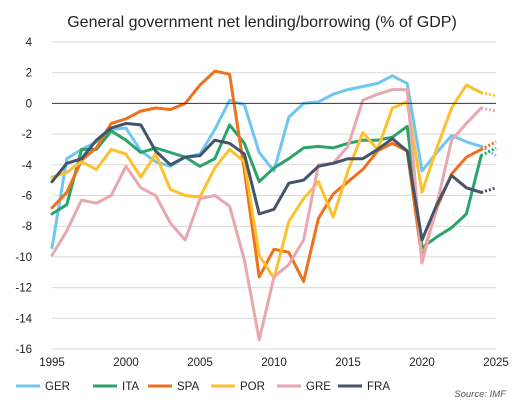 The image size is (520, 405). I want to click on y-tick-label: -8, so click(27, 227).